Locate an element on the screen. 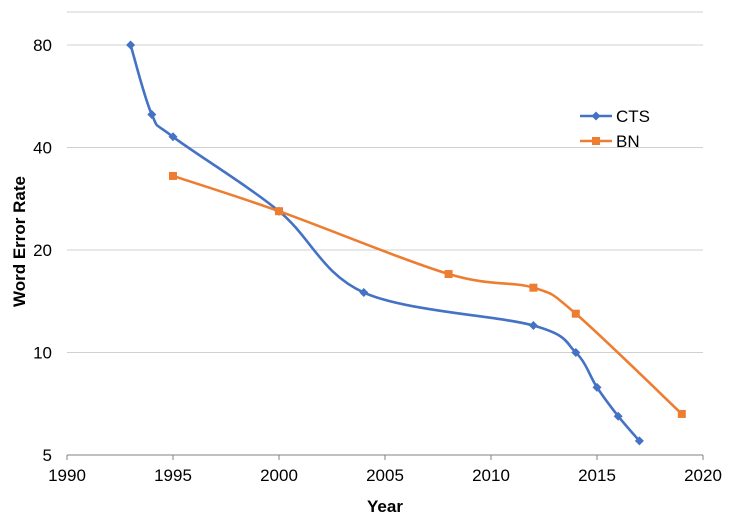 This screenshot has width=738, height=525. x-tick-label-2005: 2005 is located at coordinates (385, 475).